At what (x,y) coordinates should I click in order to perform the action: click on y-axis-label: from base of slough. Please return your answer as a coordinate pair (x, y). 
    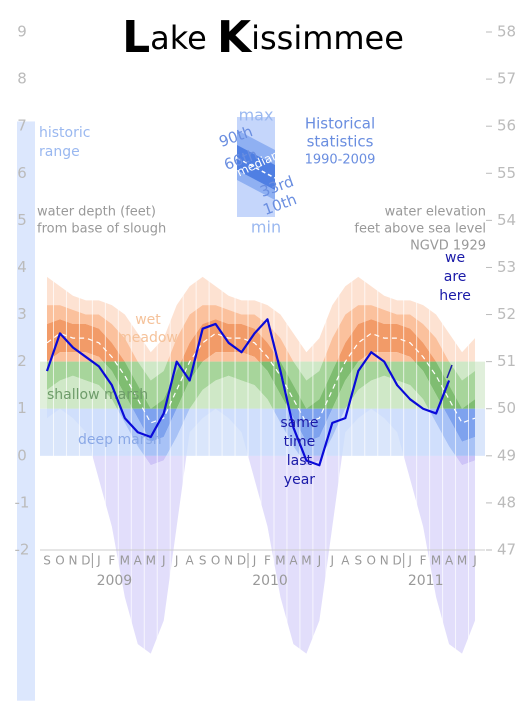
    Looking at the image, I should click on (101, 229).